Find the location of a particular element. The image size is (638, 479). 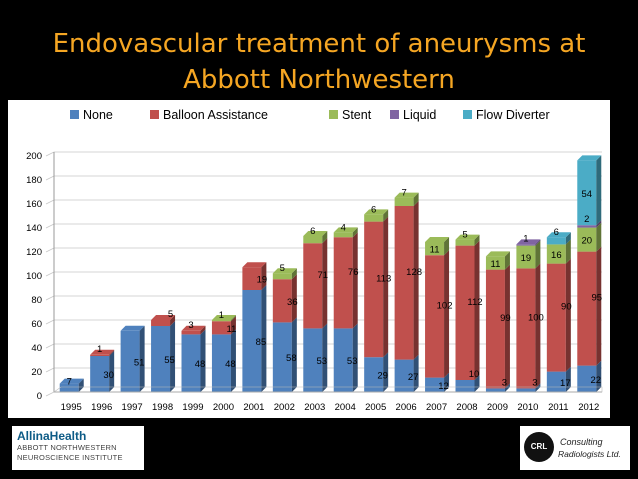

bar-top-2001 is located at coordinates (254, 265).